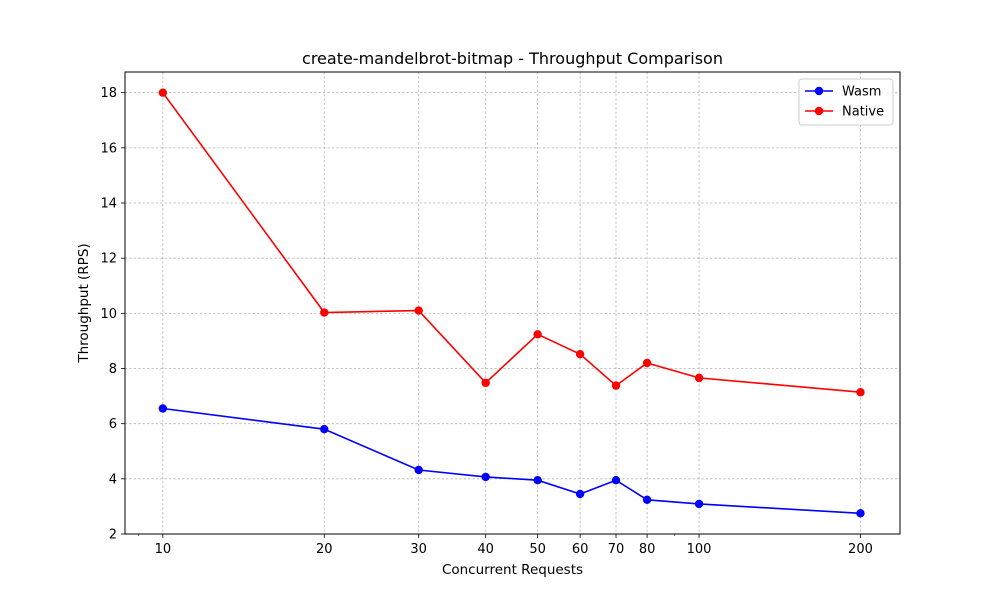 The image size is (1000, 604). What do you see at coordinates (108, 93) in the screenshot?
I see `y-tick-label: 18` at bounding box center [108, 93].